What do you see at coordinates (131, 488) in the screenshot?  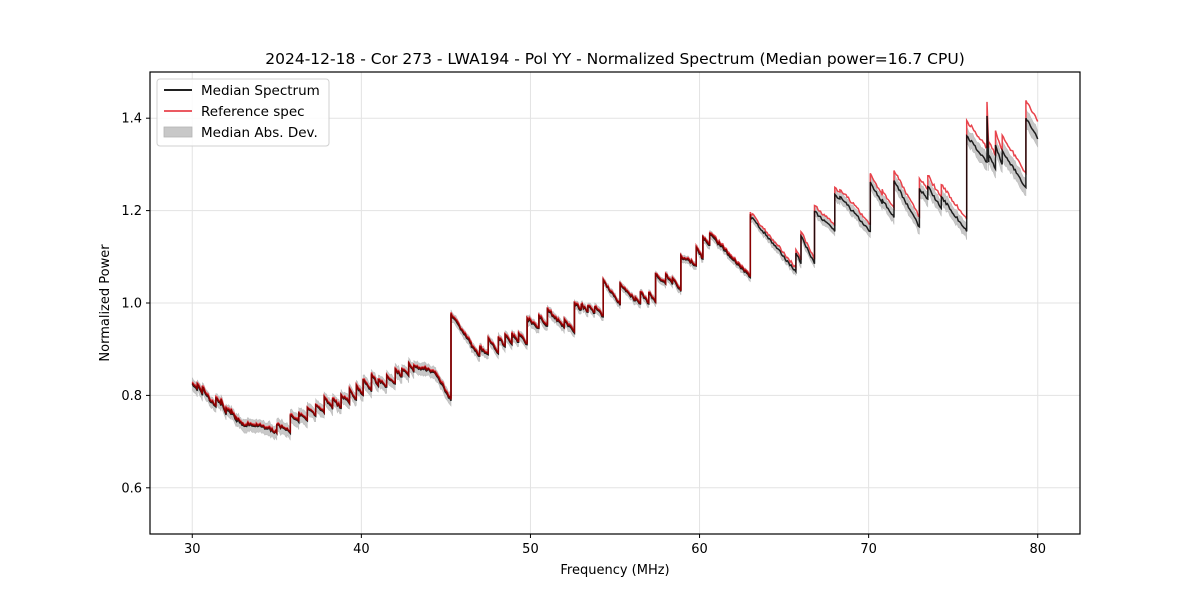 I see `y-tick-label: 0.6` at bounding box center [131, 488].